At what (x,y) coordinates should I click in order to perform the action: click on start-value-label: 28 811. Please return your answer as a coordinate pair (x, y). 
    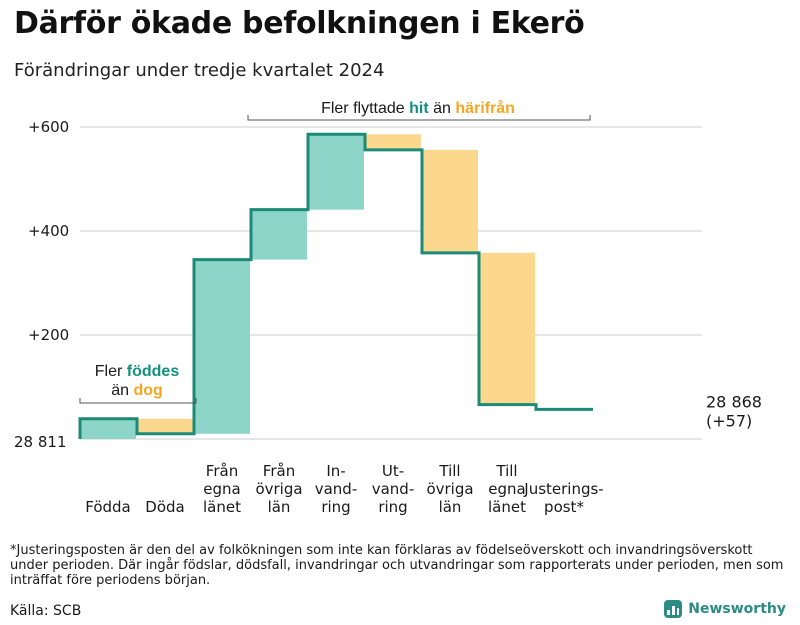
    Looking at the image, I should click on (40, 442).